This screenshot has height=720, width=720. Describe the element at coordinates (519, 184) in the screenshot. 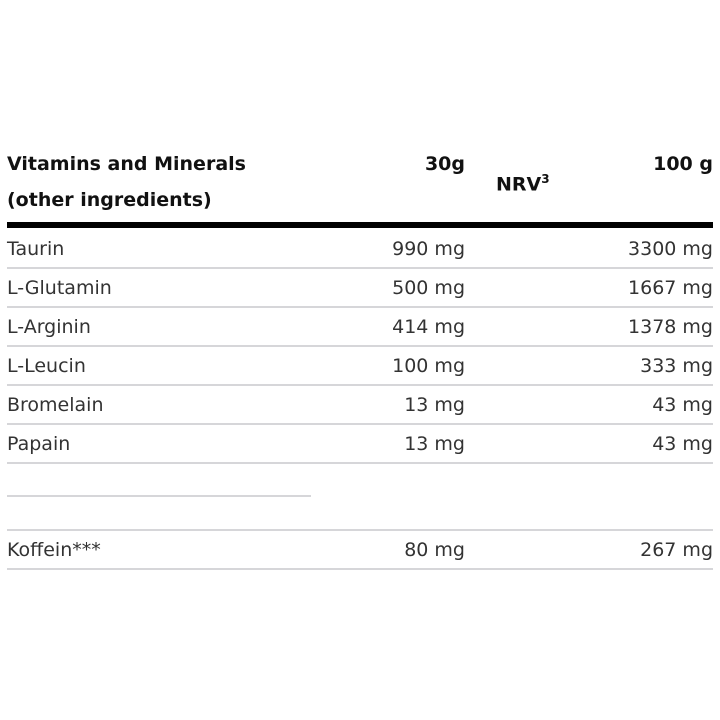

I see `header-nrv-label: NRV` at that location.